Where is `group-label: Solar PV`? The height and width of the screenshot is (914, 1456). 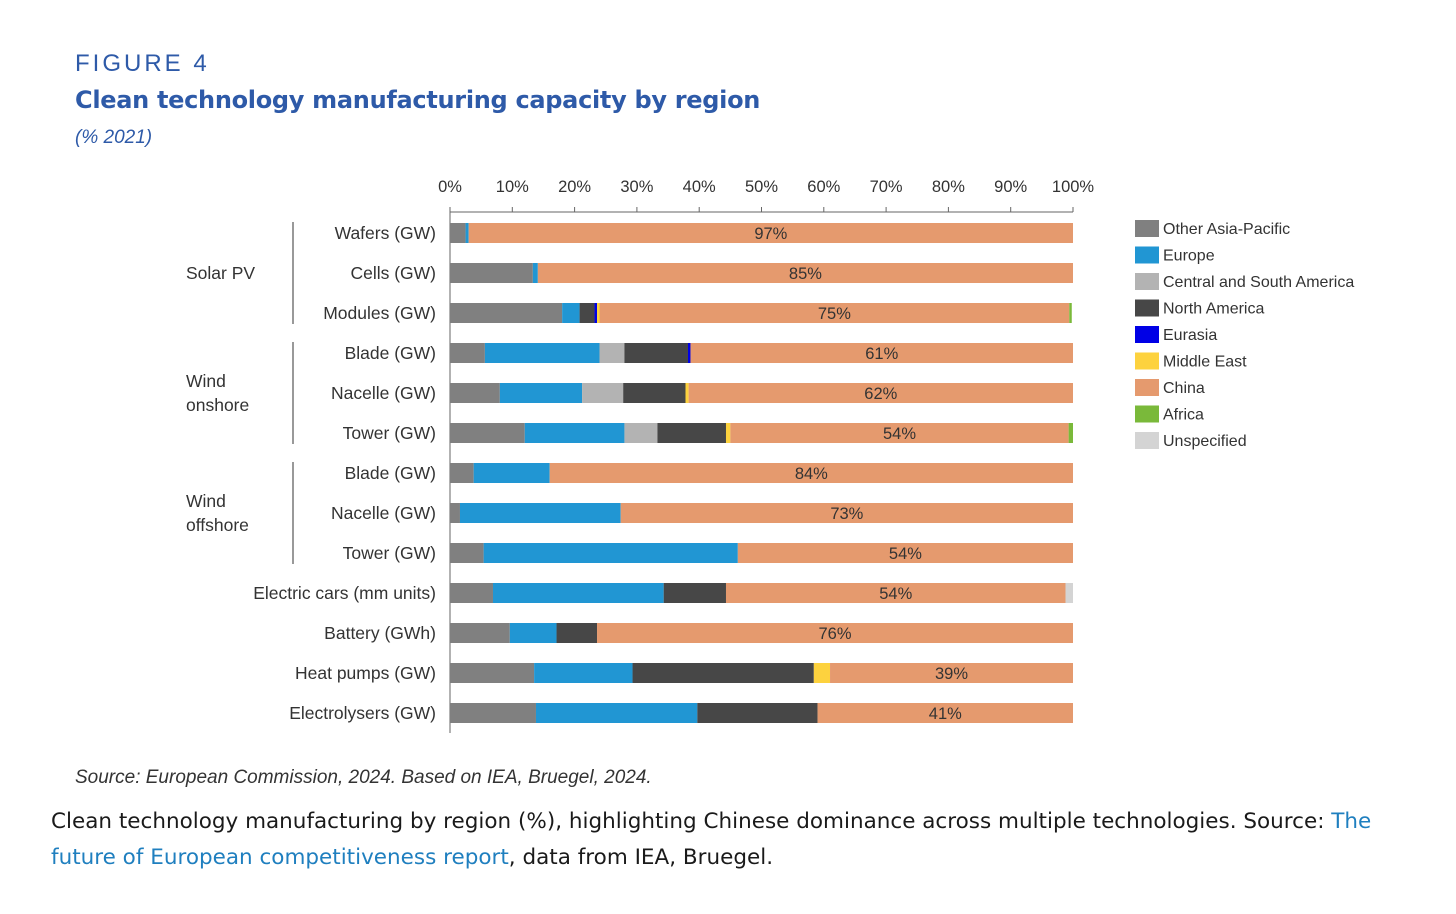 group-label: Solar PV is located at coordinates (220, 273).